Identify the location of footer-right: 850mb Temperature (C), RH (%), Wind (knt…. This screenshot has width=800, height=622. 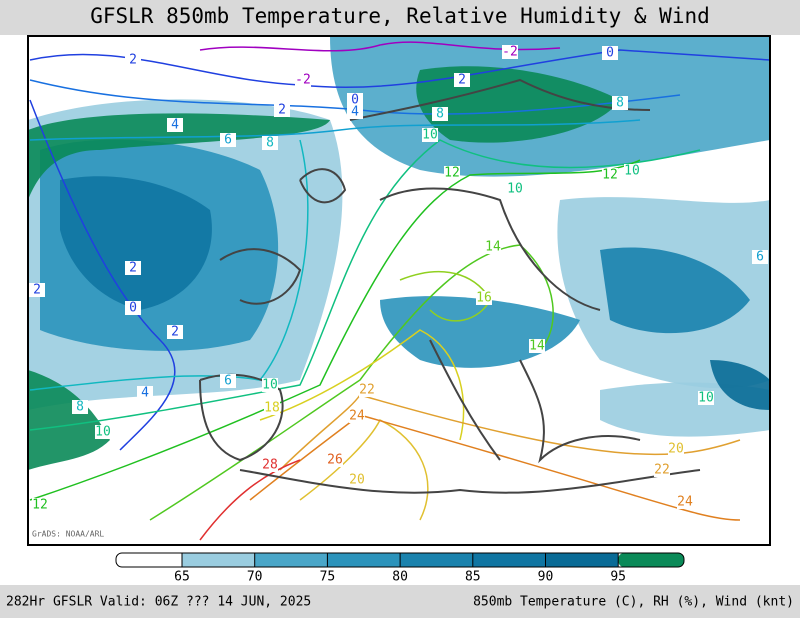
(633, 602).